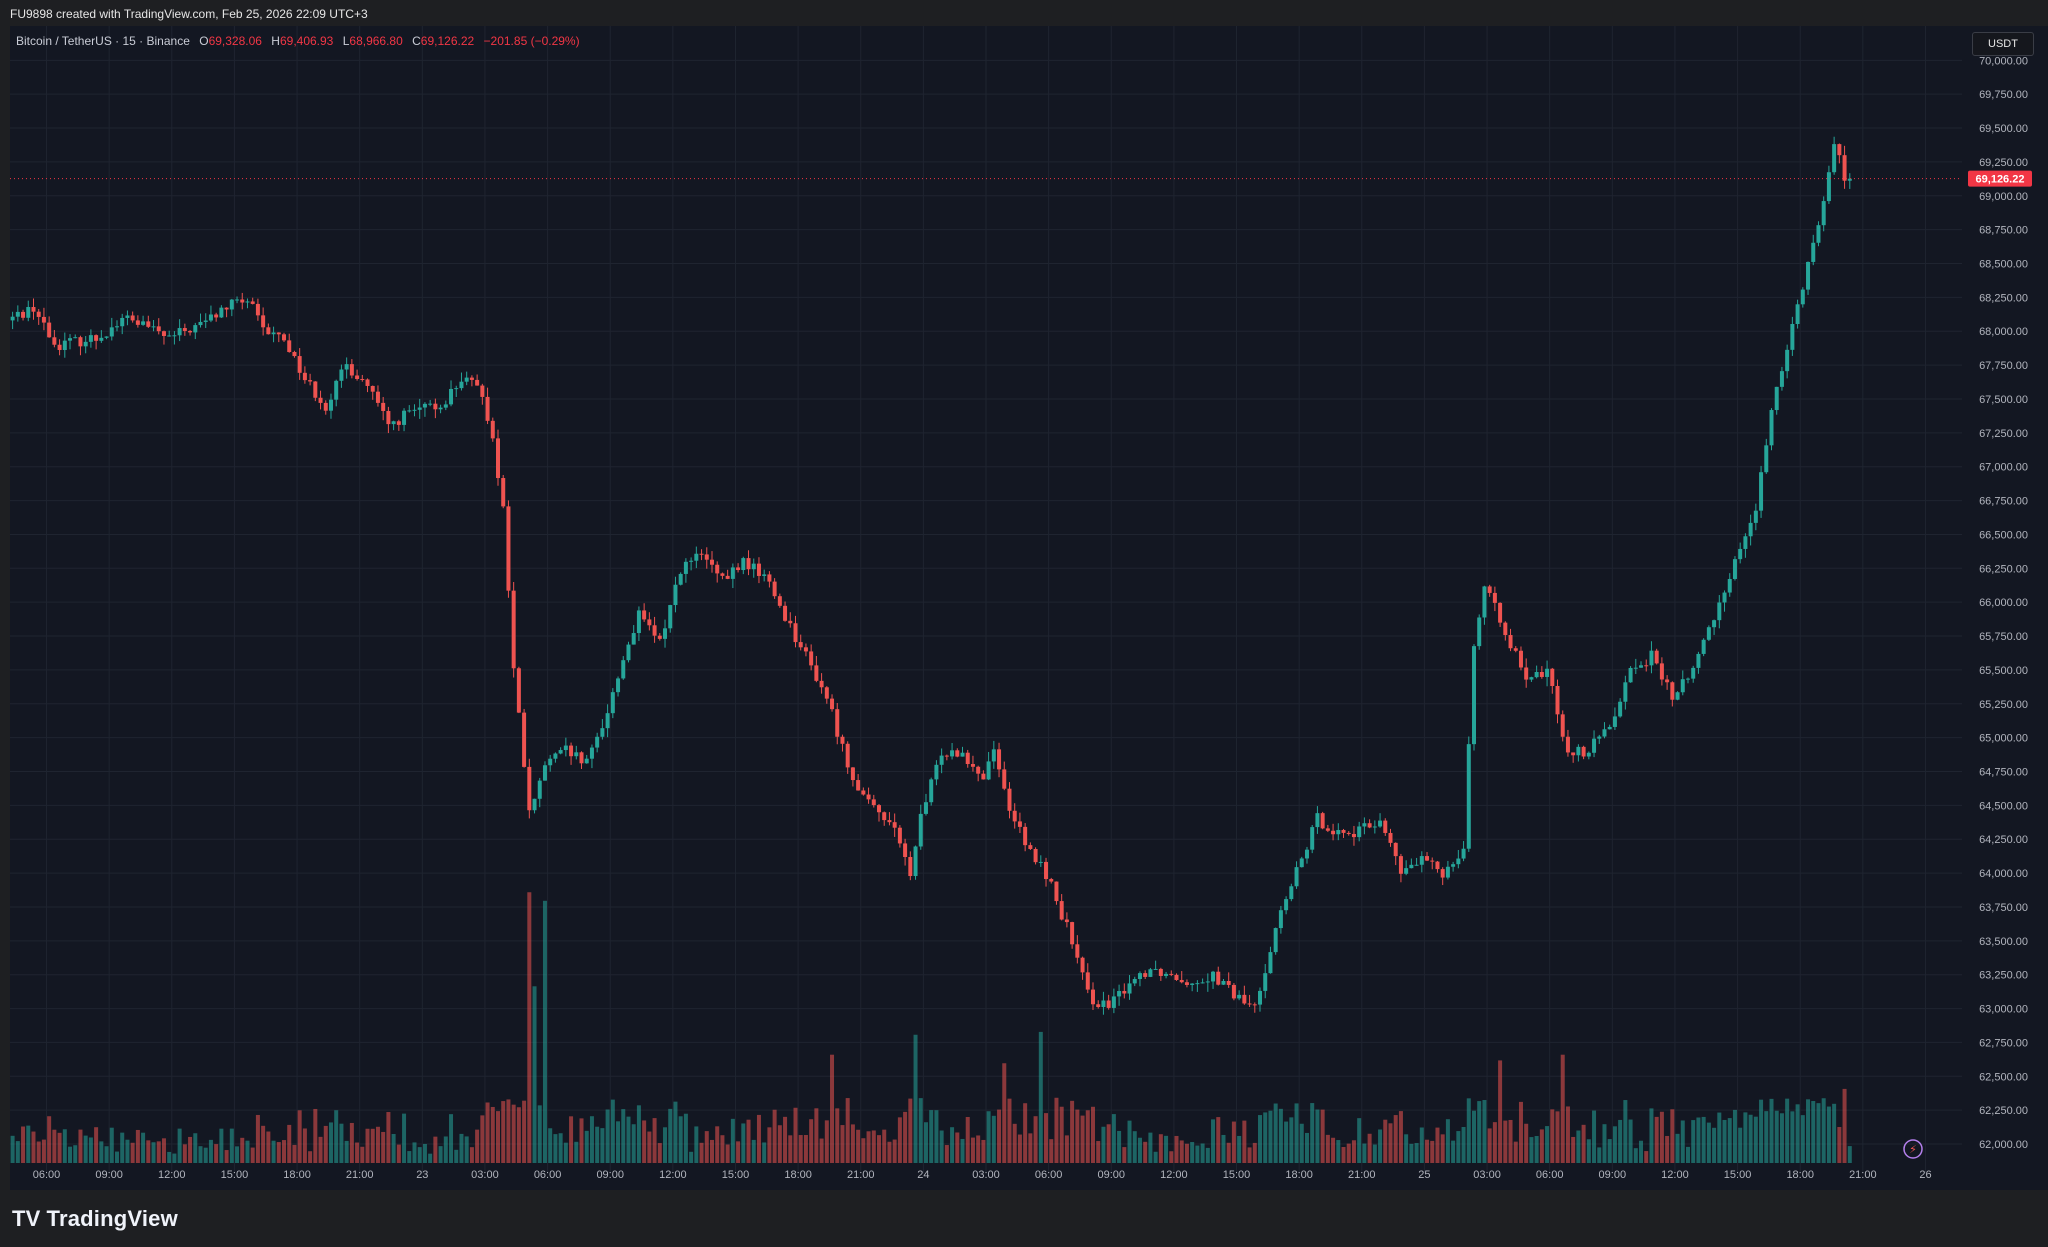  What do you see at coordinates (26, 1218) in the screenshot?
I see `tradingview-logo-icon: TV` at bounding box center [26, 1218].